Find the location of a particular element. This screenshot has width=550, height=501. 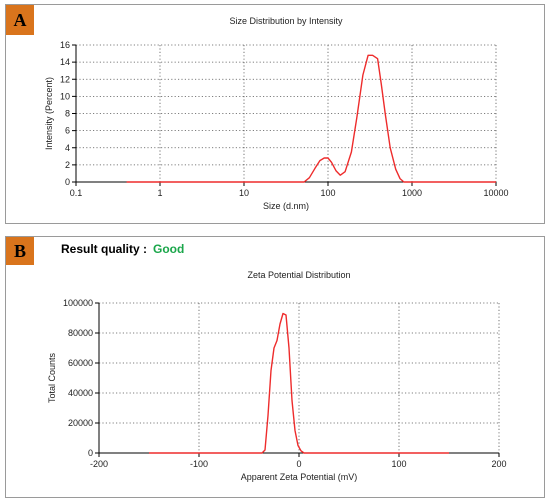

y-tick-label: 12 is located at coordinates (65, 79).